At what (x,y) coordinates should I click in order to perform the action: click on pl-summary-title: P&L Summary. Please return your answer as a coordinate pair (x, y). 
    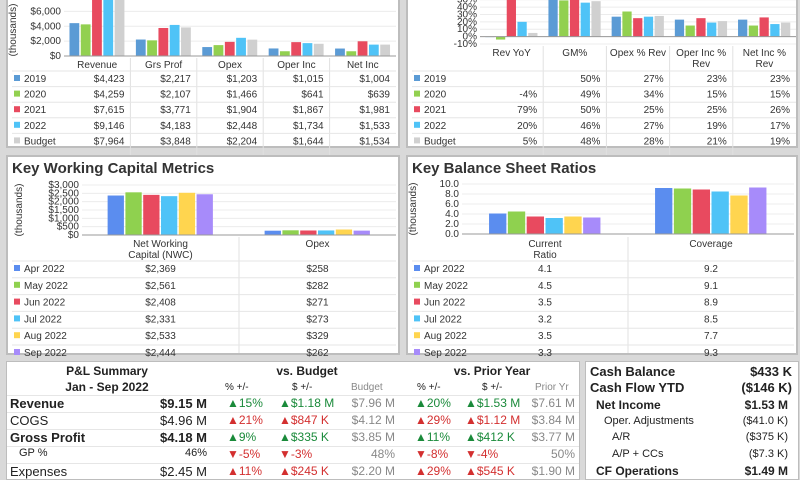
    Looking at the image, I should click on (107, 371).